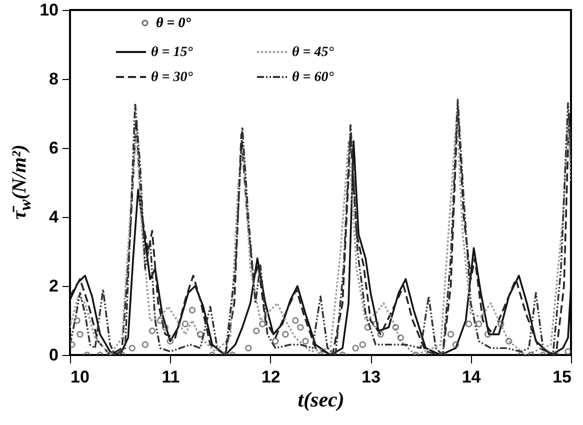 This screenshot has height=425, width=583. Describe the element at coordinates (171, 377) in the screenshot. I see `x-tick-label: 11` at that location.